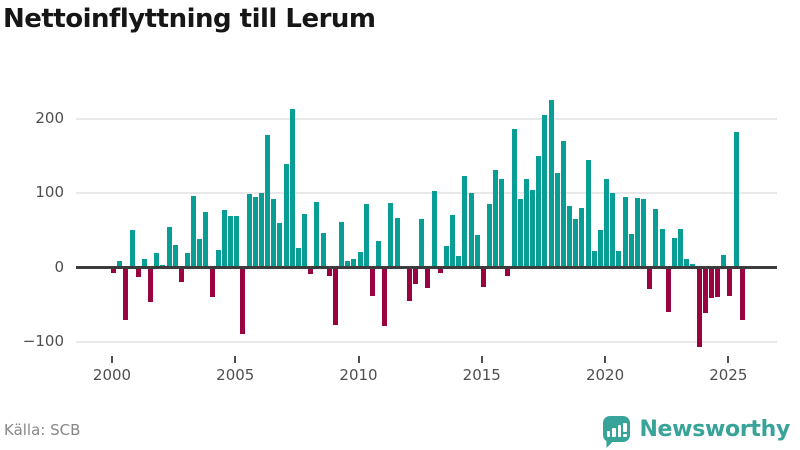 This screenshot has height=450, width=800. I want to click on bar-2018Q3, so click(570, 236).